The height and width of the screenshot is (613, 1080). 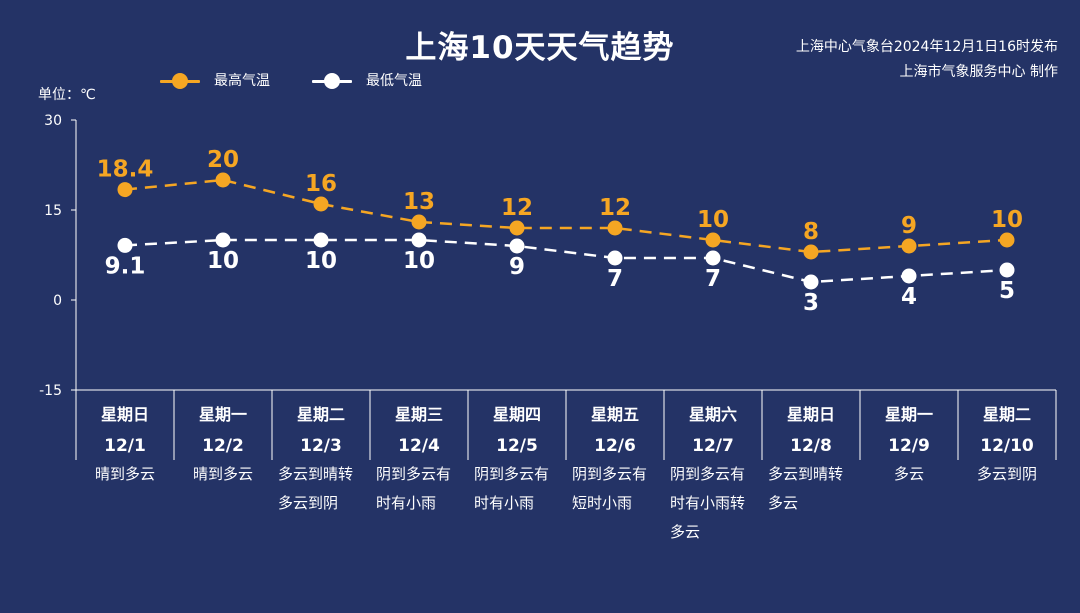 What do you see at coordinates (806, 488) in the screenshot?
I see `weather-description: 多云到晴转 多云` at bounding box center [806, 488].